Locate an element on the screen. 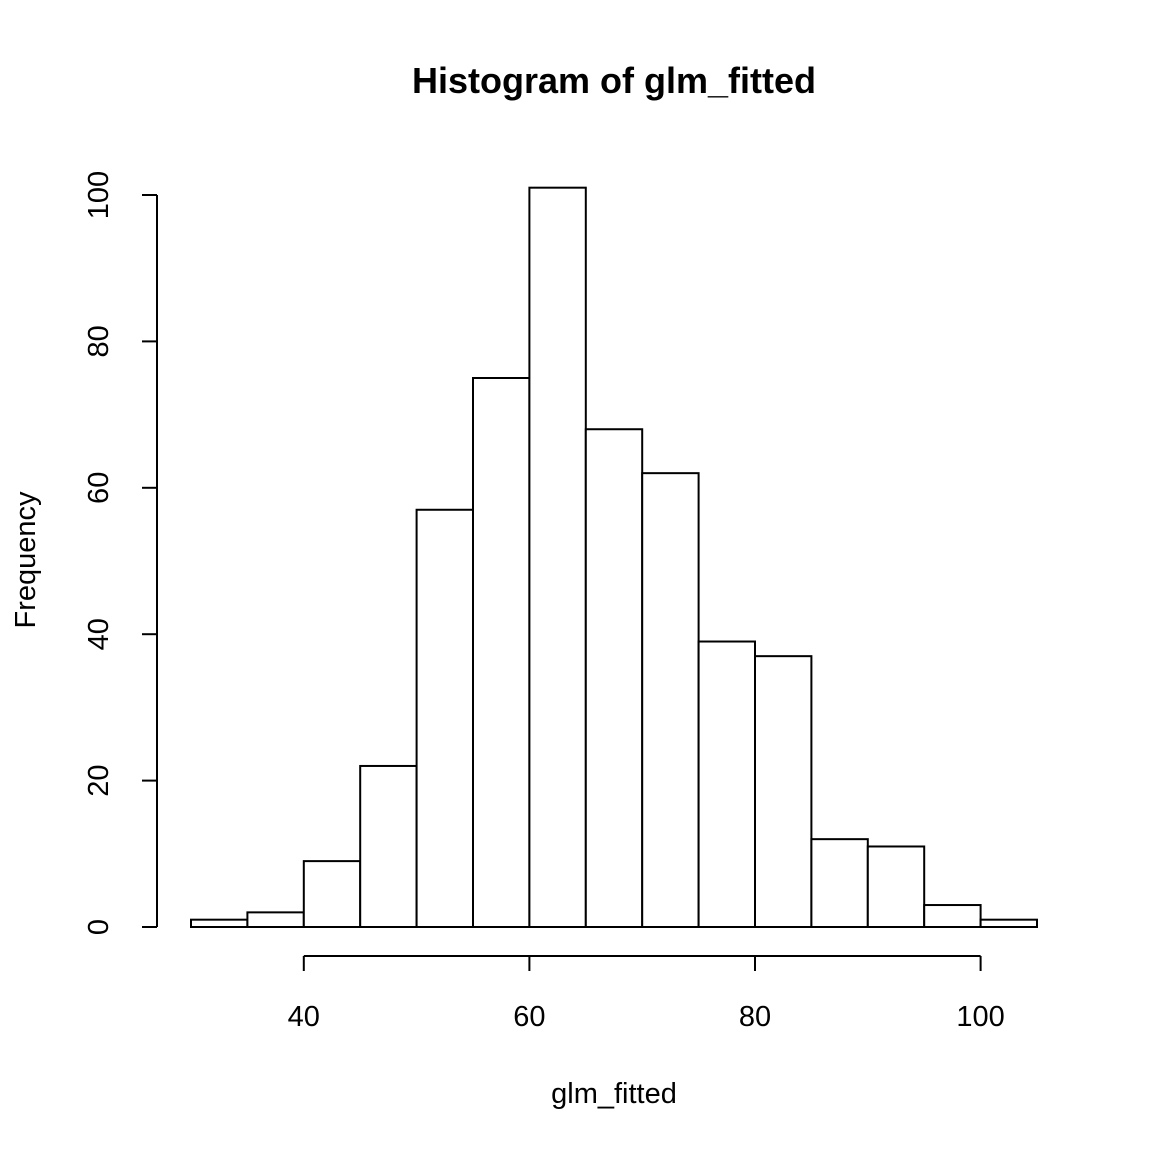 This screenshot has width=1152, height=1152. y-tick-label-40: 40 is located at coordinates (99, 634).